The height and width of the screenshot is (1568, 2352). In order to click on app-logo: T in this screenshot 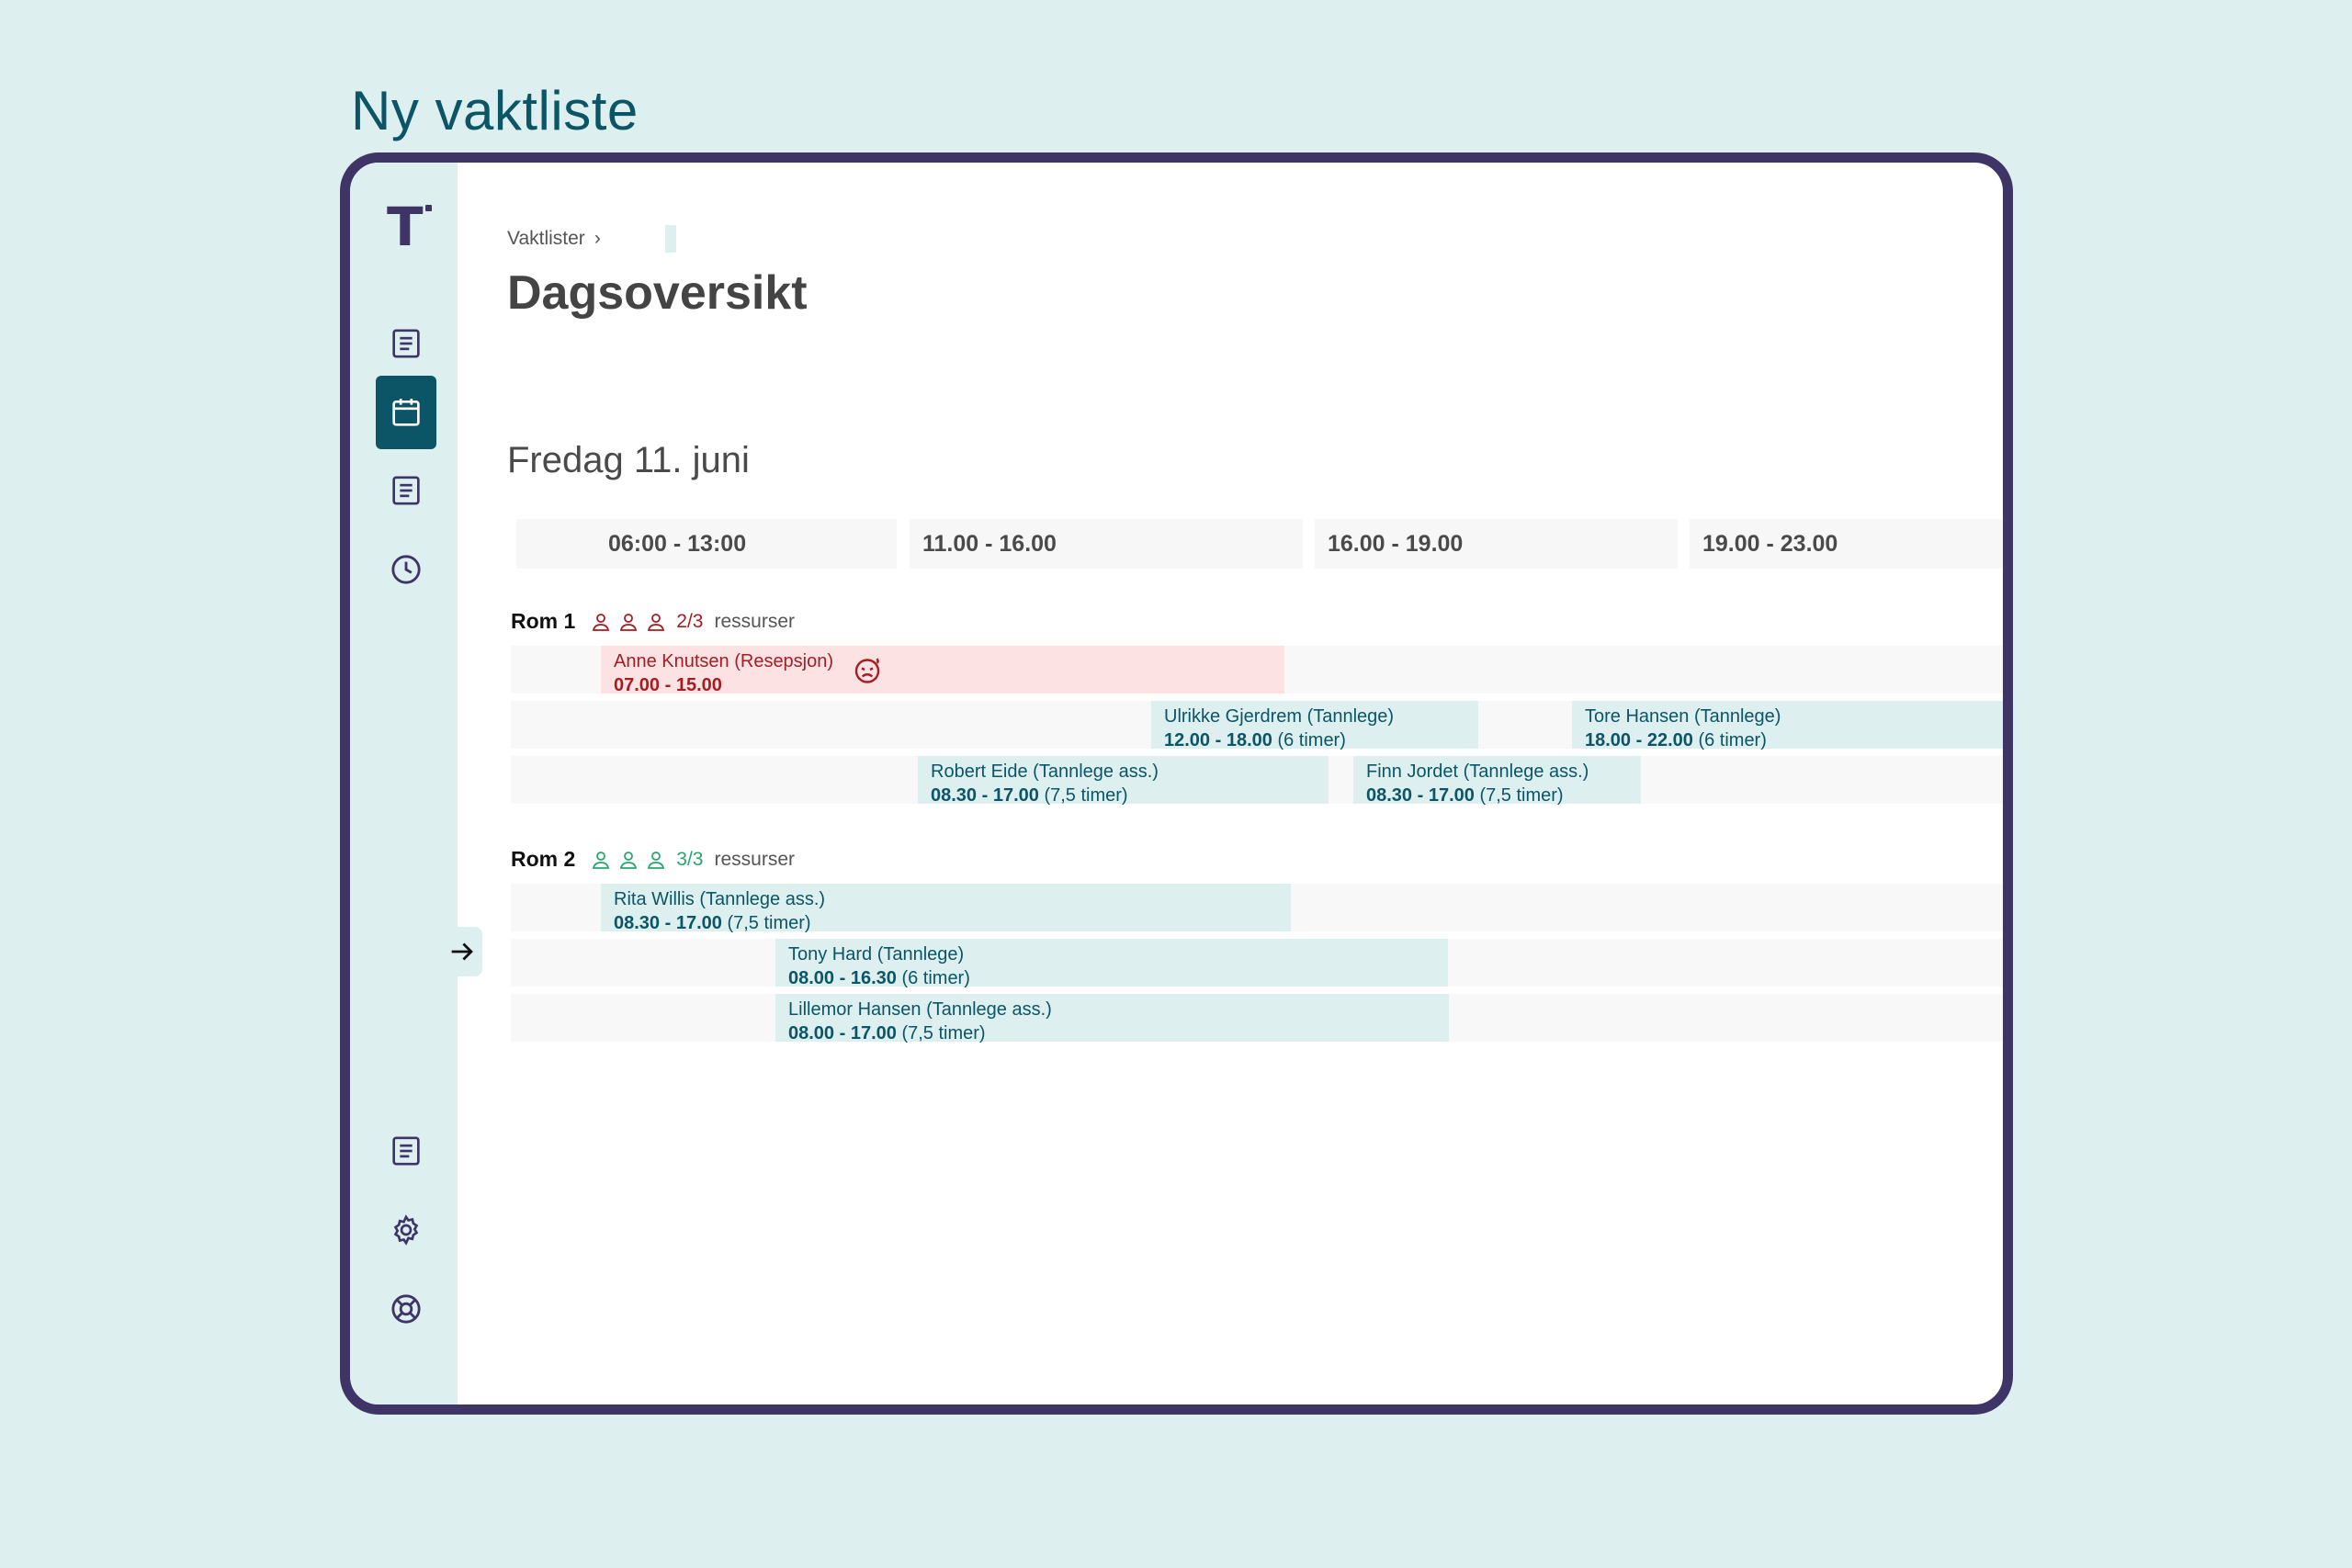, I will do `click(414, 227)`.